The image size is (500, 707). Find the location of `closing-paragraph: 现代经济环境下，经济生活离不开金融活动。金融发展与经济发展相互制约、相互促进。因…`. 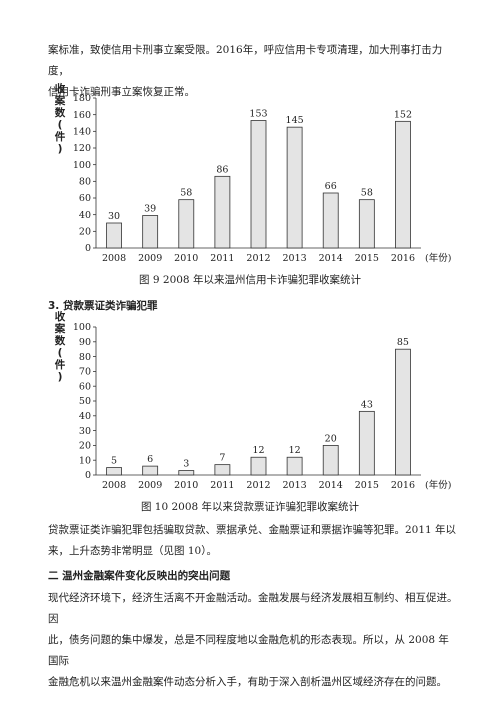

closing-paragraph: 现代经济环境下，经济生活离不开金融活动。金融发展与经济发展相互制约、相互促进。因… is located at coordinates (253, 640).